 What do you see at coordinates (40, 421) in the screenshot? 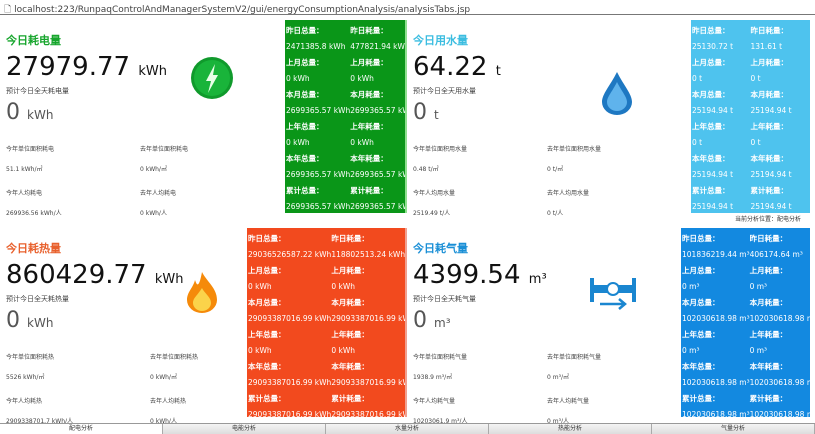
I see `stat-value: 2909338701.7 kWh/人` at bounding box center [40, 421].